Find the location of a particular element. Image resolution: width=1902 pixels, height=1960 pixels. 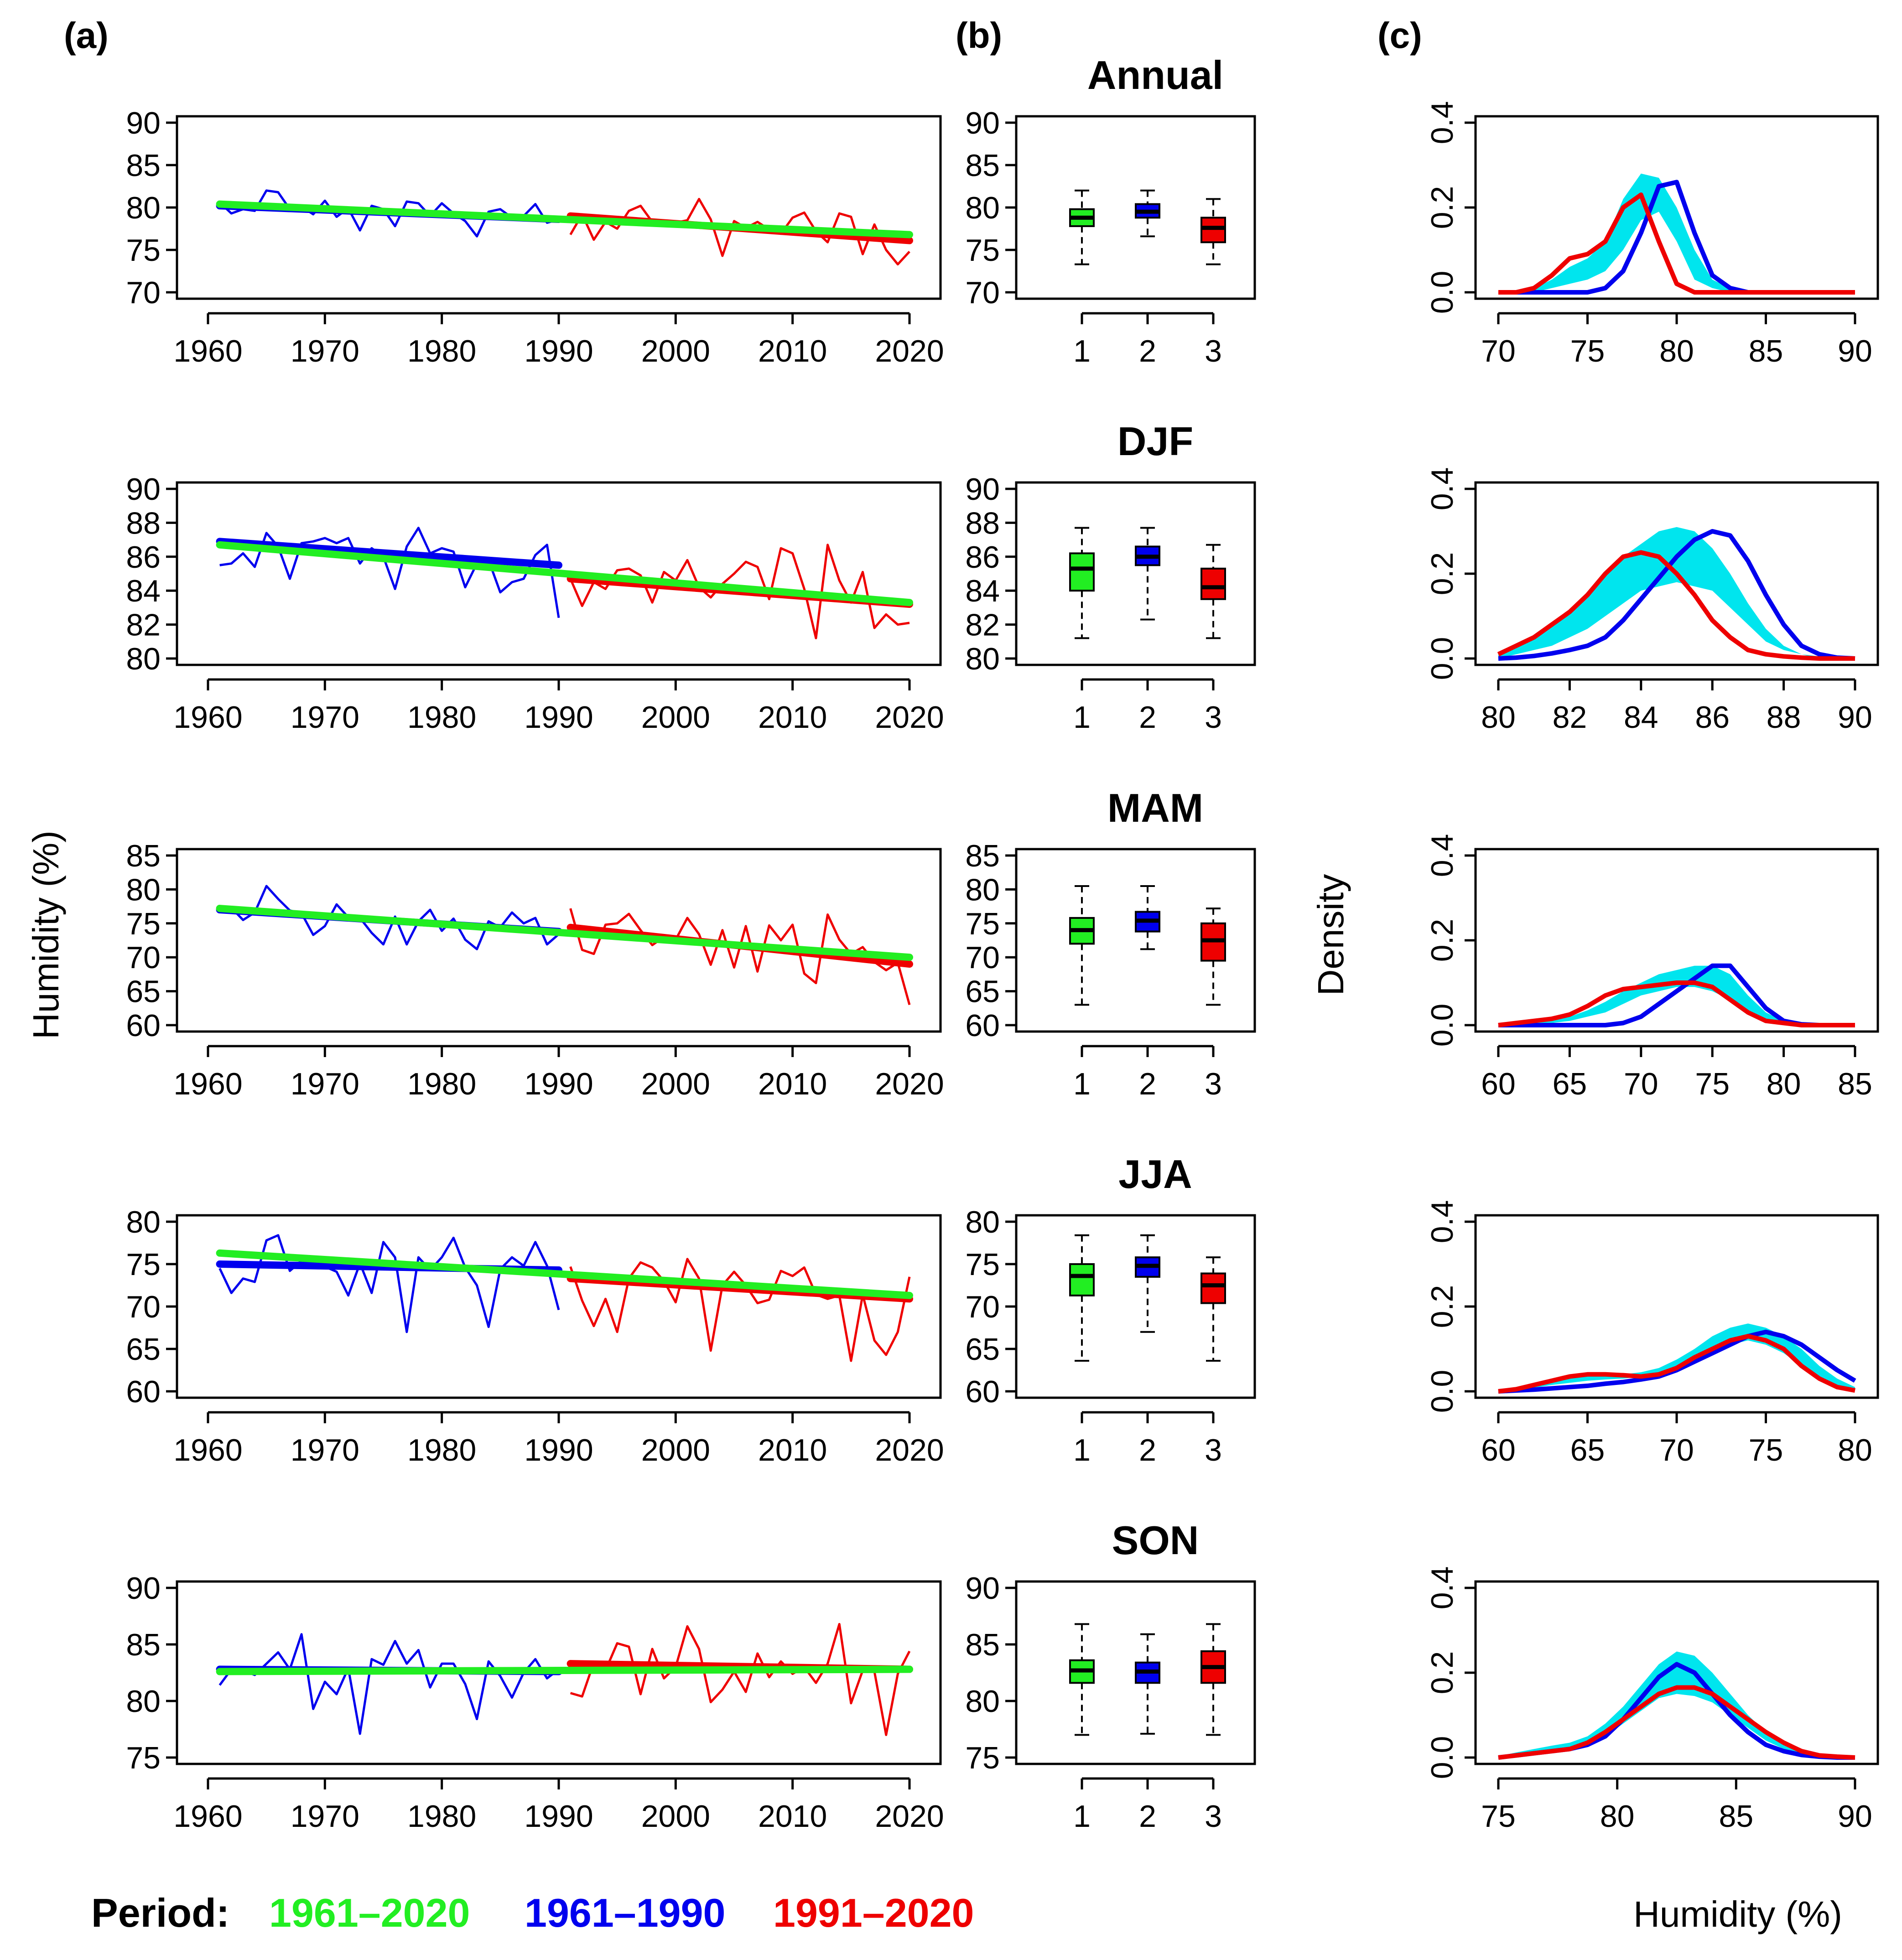

timeseries-panel: 75 80 85 90 1960 1970 1980 1990 2000 2010 2020 is located at coordinates (535, 1703).